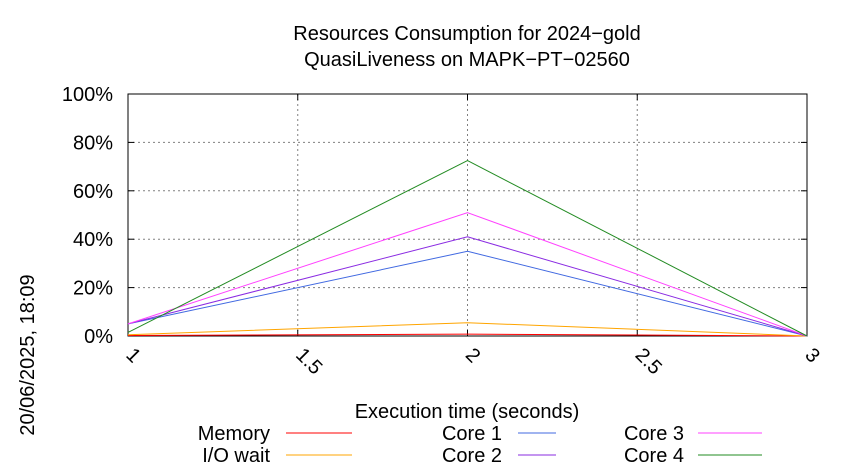 This screenshot has height=475, width=850. I want to click on legend-label: Core 2, so click(472, 456).